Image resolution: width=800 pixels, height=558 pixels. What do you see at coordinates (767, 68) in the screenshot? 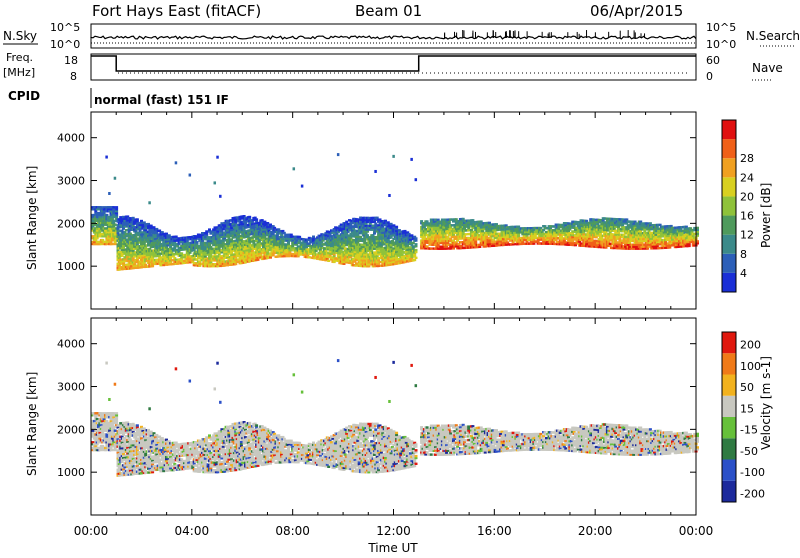
I see `nave-label: Nave` at bounding box center [767, 68].